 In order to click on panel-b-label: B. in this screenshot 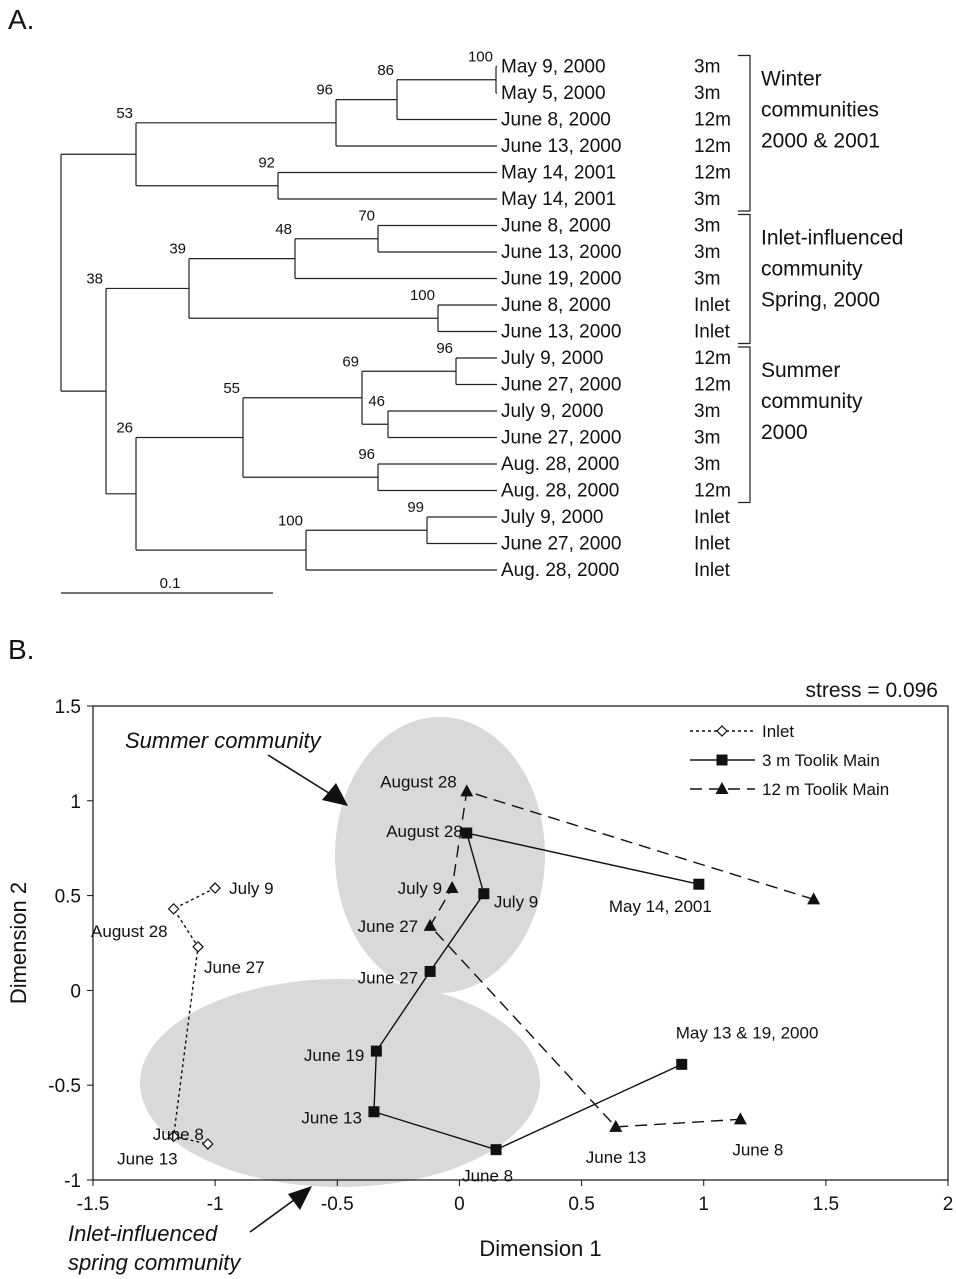, I will do `click(21, 649)`.